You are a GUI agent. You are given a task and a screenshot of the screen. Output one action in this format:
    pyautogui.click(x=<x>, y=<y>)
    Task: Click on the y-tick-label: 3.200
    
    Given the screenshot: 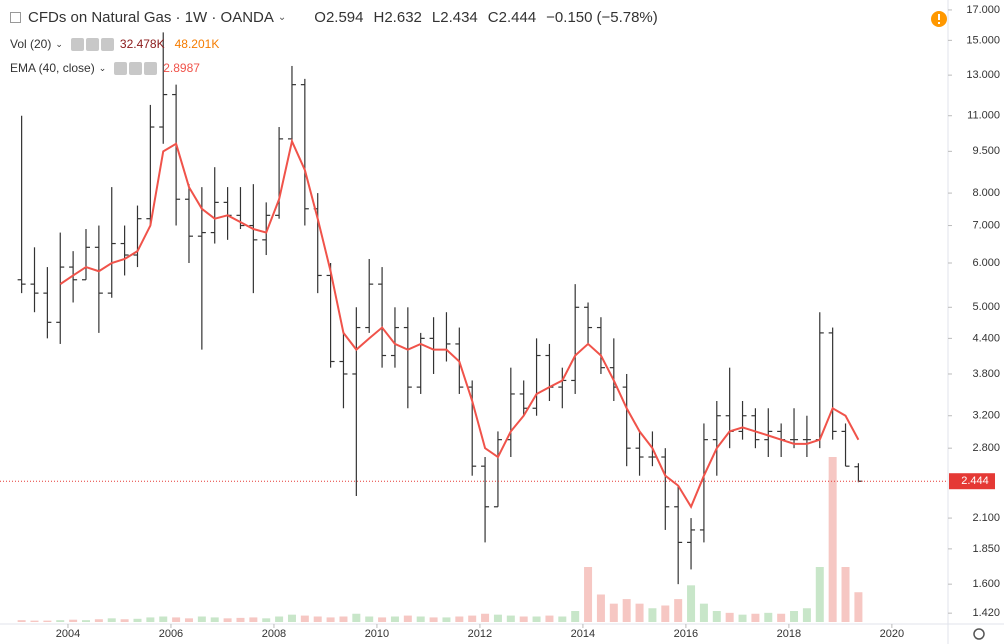 What is the action you would take?
    pyautogui.click(x=986, y=416)
    